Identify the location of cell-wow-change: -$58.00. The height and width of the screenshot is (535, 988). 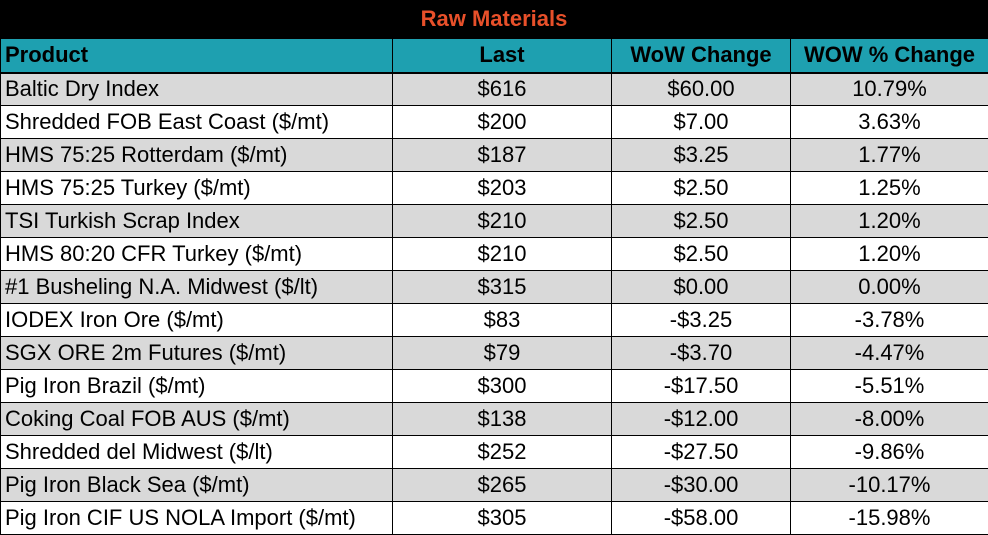
(701, 518).